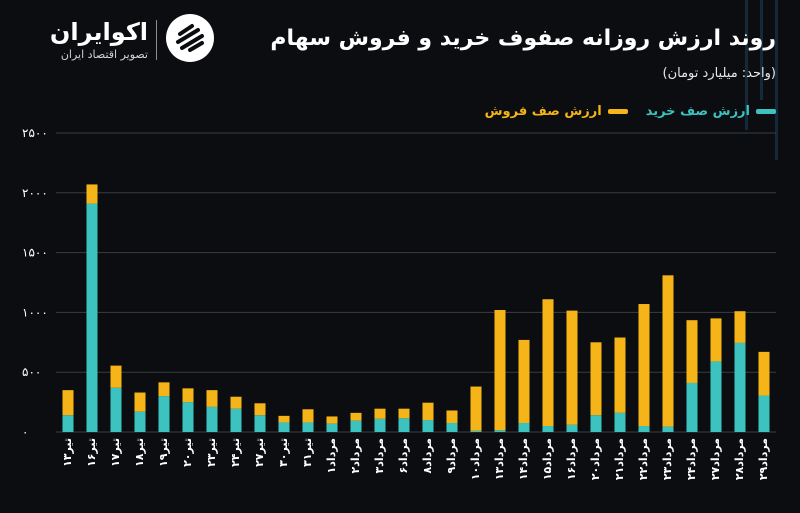 This screenshot has height=513, width=800. Describe the element at coordinates (163, 452) in the screenshot. I see `x-tick-label: تیر۱۹` at that location.